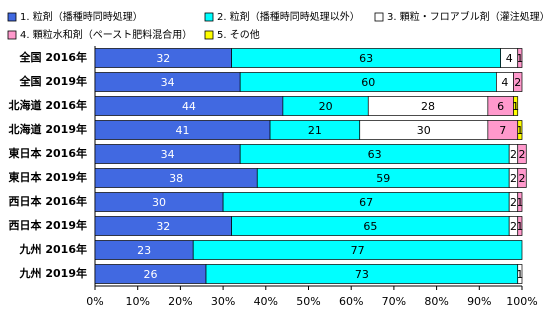  What do you see at coordinates (326, 106) in the screenshot?
I see `value-label: 20` at bounding box center [326, 106].